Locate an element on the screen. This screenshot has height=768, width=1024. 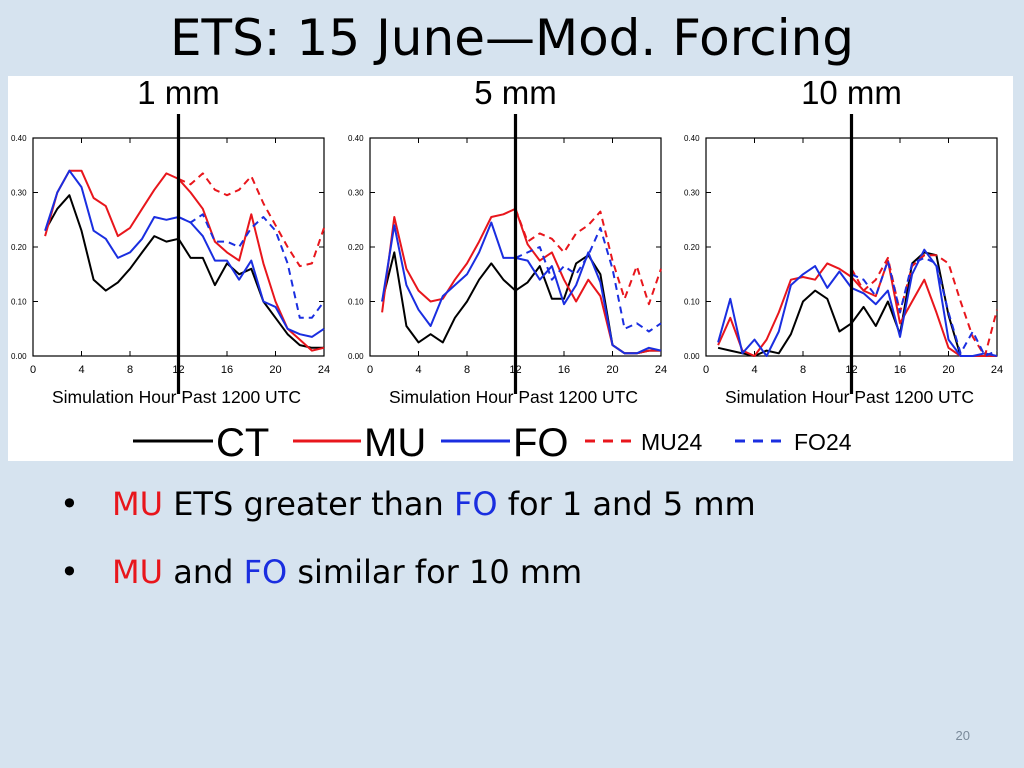
panel-title: 10 mm is located at coordinates (851, 93).